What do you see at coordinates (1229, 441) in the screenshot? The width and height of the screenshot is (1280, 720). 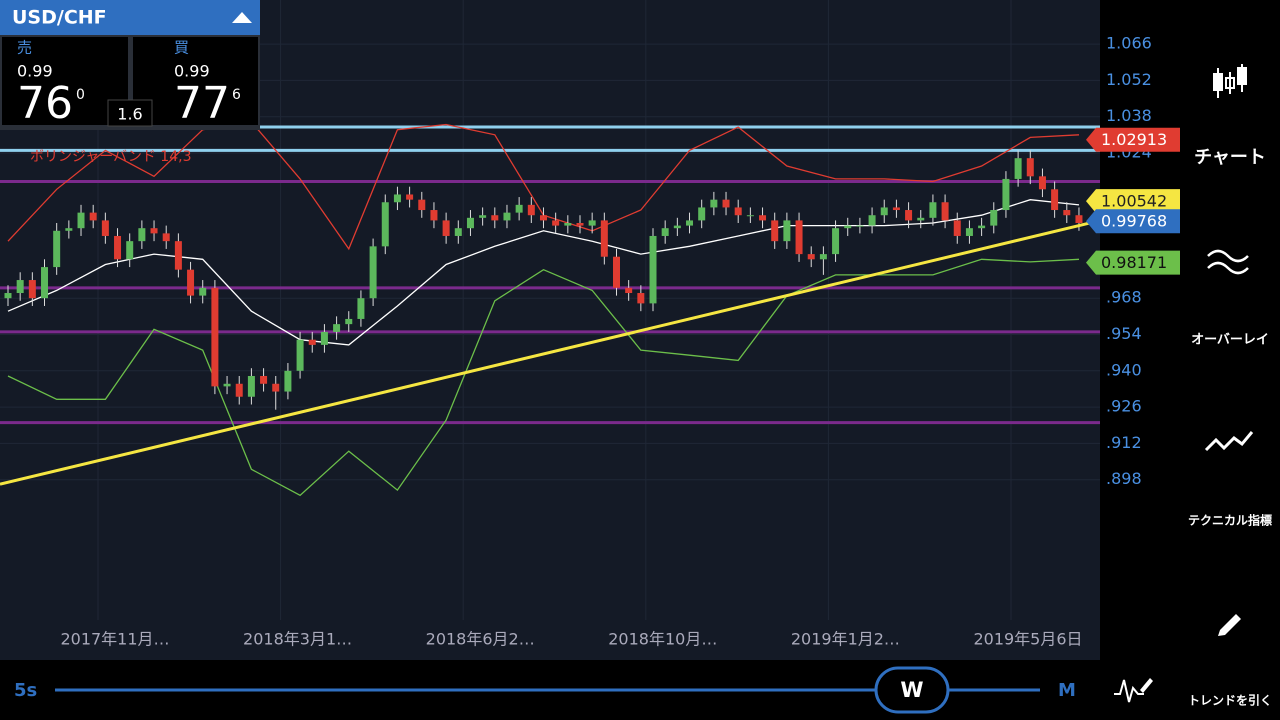 I see `indicator-icon` at bounding box center [1229, 441].